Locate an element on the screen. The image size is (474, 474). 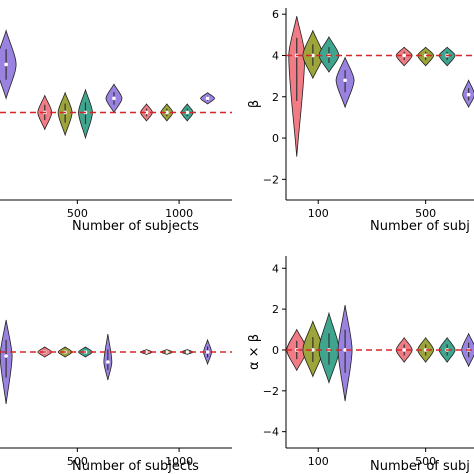
y-tick-label: −4 is located at coordinates (271, 432).